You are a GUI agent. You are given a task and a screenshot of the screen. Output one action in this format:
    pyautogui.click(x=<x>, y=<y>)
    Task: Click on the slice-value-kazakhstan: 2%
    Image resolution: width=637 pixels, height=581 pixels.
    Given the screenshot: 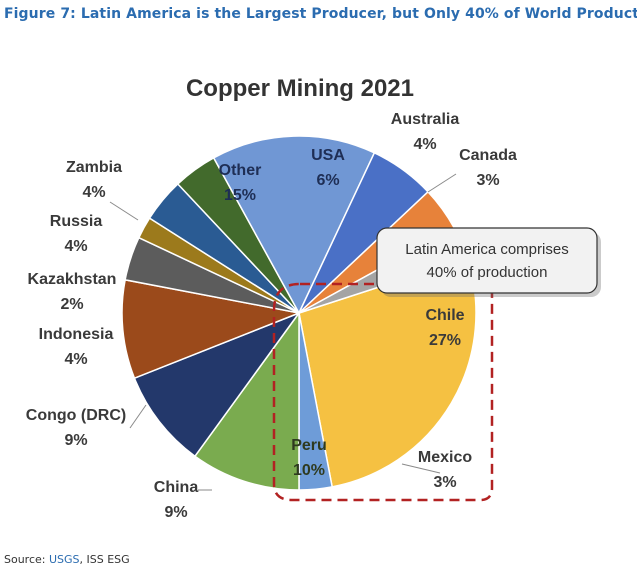 What is the action you would take?
    pyautogui.click(x=71, y=304)
    